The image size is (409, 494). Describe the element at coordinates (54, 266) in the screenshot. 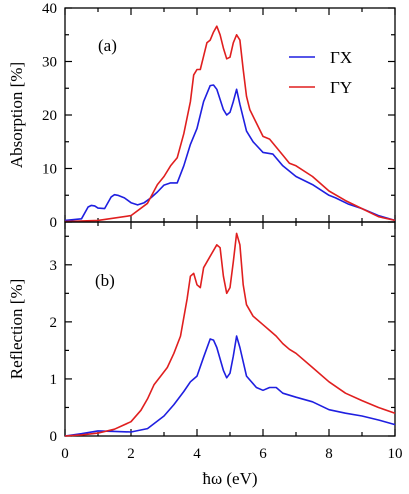

I see `y-tick-label-reflection: 3` at that location.